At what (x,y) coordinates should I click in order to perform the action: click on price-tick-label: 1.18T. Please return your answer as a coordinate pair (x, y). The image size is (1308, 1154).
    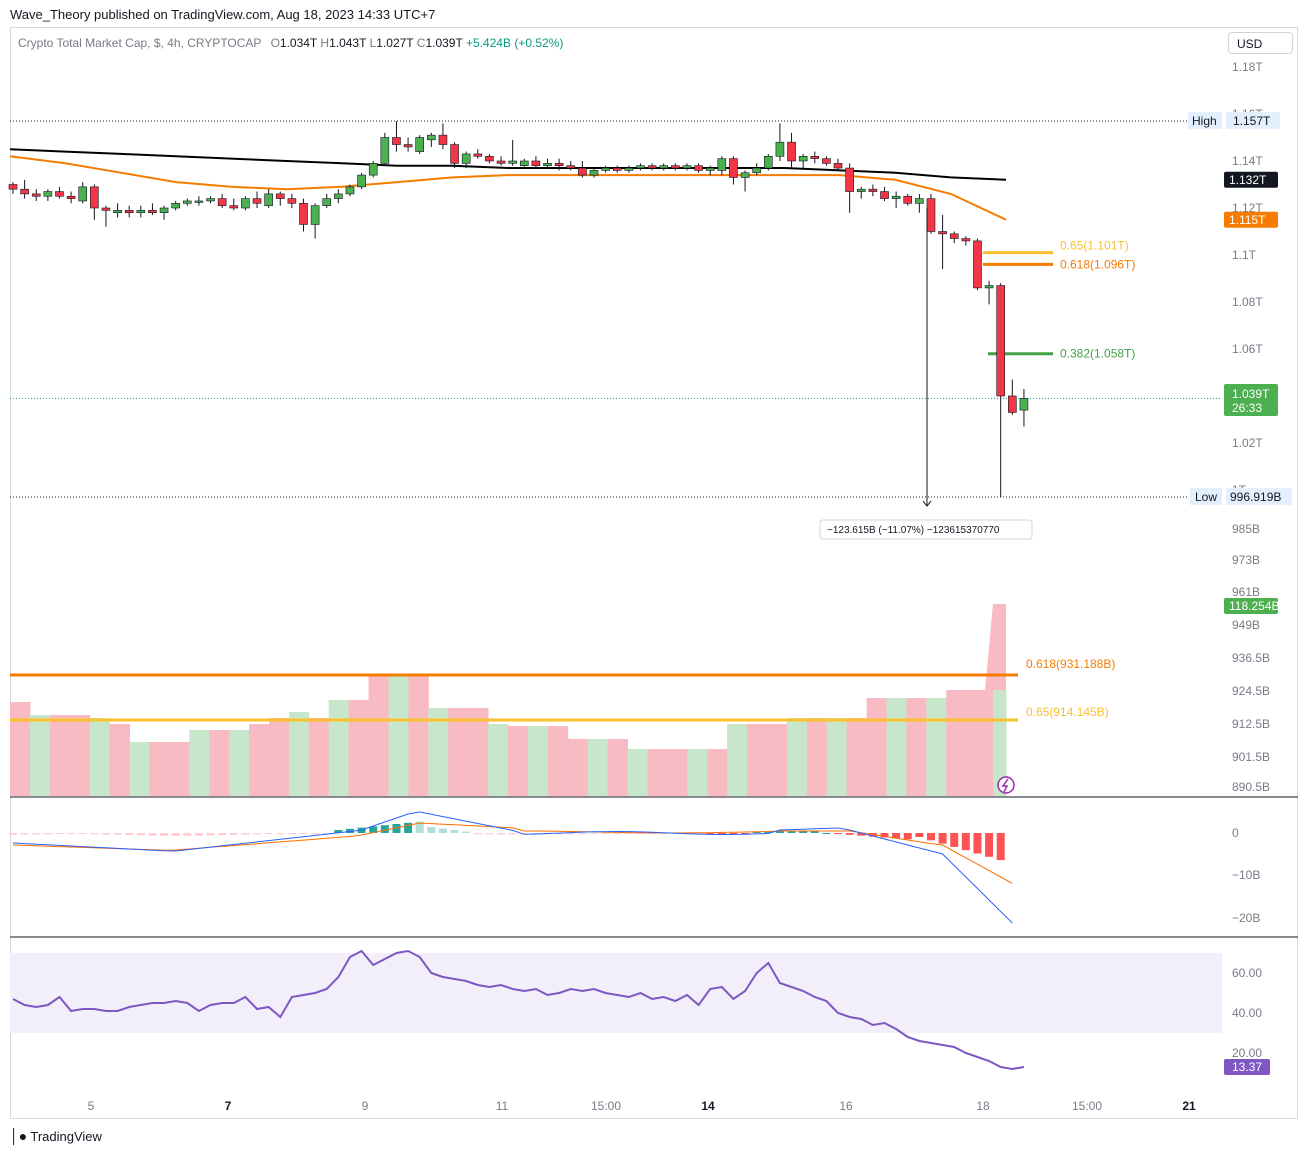
    Looking at the image, I should click on (1247, 67).